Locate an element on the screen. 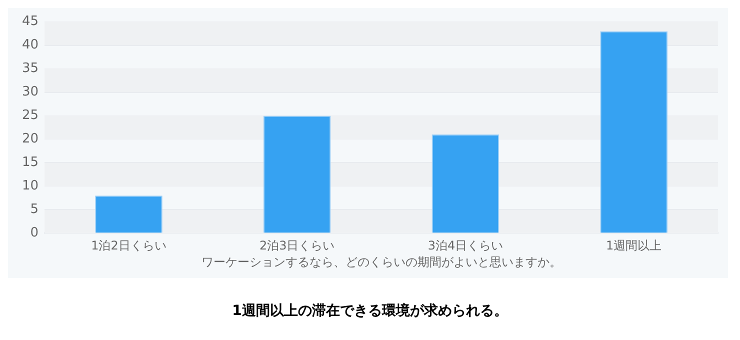 The image size is (740, 340). y-tick-label: 20 is located at coordinates (30, 139).